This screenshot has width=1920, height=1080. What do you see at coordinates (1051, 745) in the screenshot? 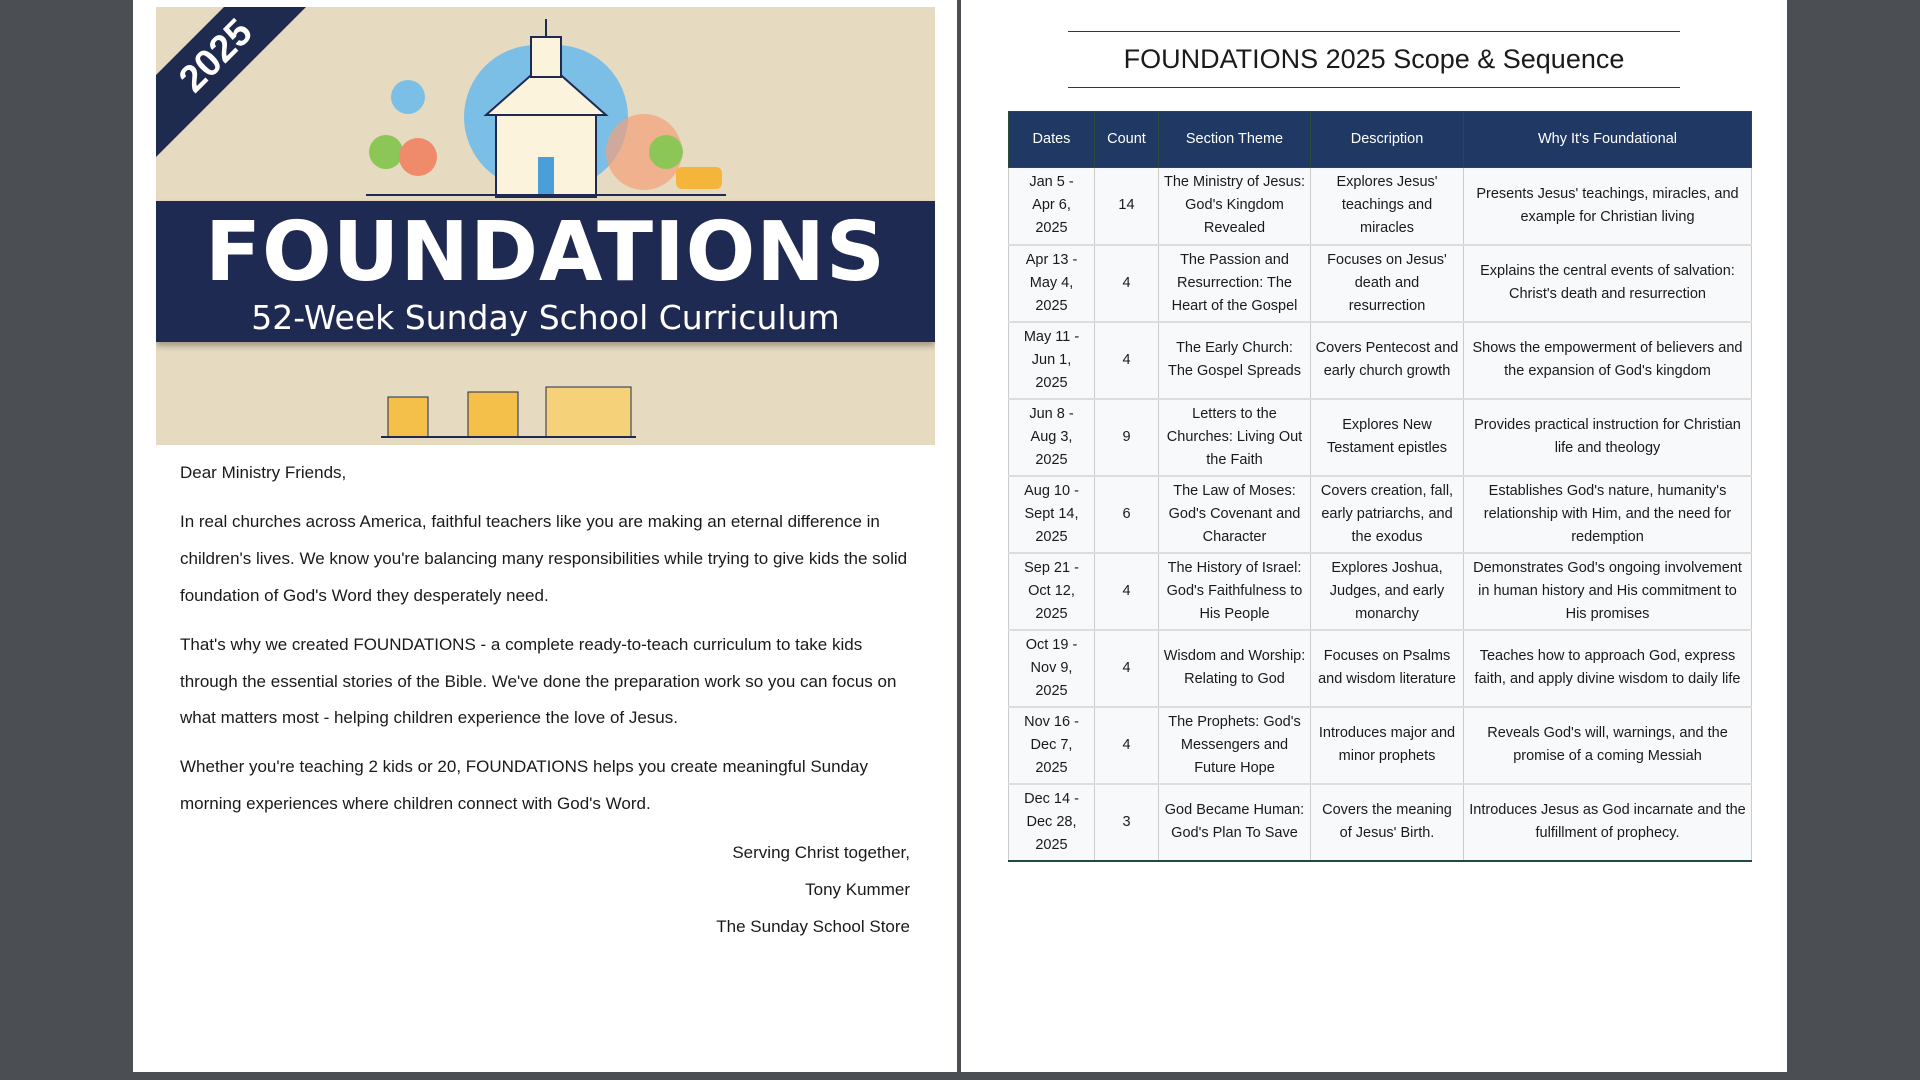
I see `cell-dates: Nov 16 - Dec 7, 2025` at bounding box center [1051, 745].